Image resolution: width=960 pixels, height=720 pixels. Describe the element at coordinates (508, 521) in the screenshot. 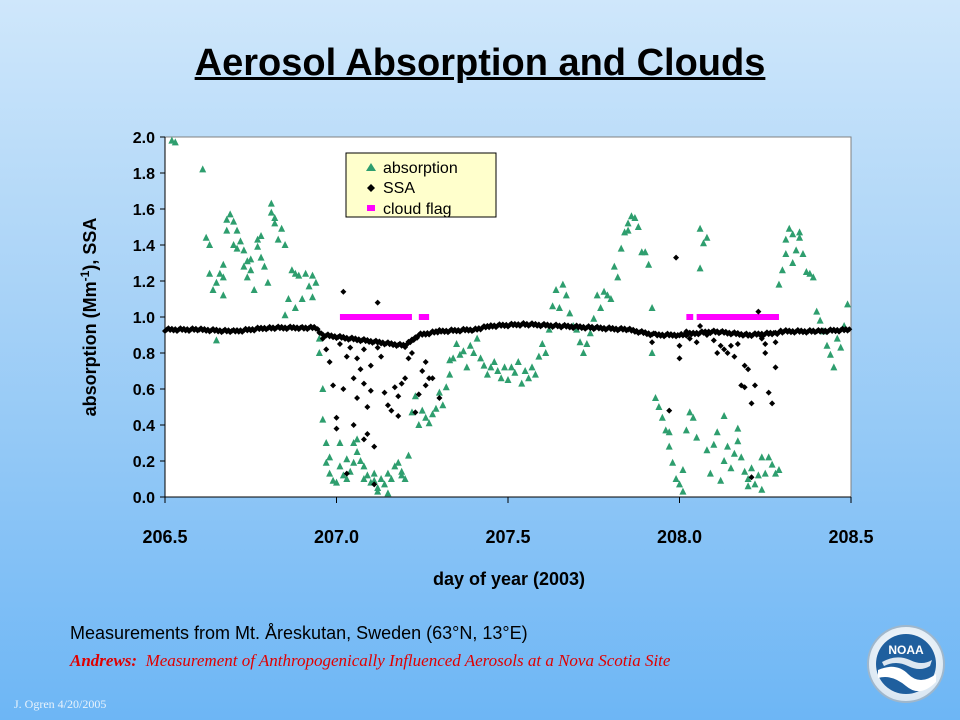

I see `x-axis: 206.5 207.0 207.5 208.0 208.5` at that location.